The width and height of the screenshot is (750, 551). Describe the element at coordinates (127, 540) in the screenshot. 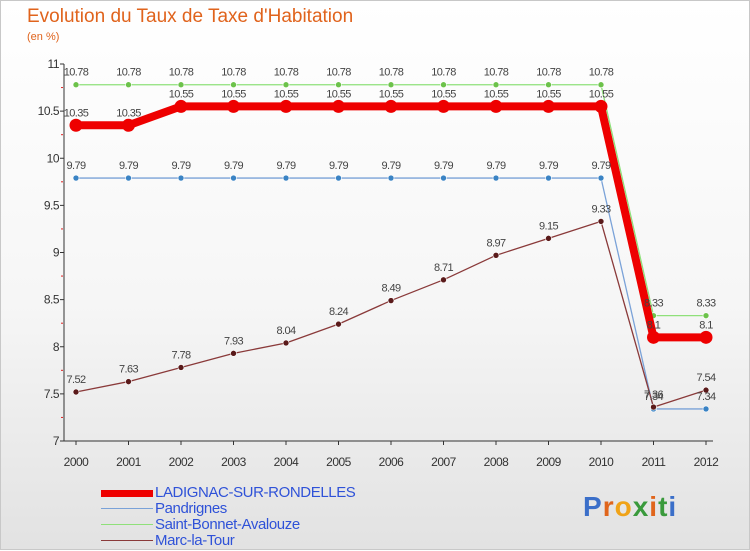

I see `legend-swatch-marc-la-tour` at that location.